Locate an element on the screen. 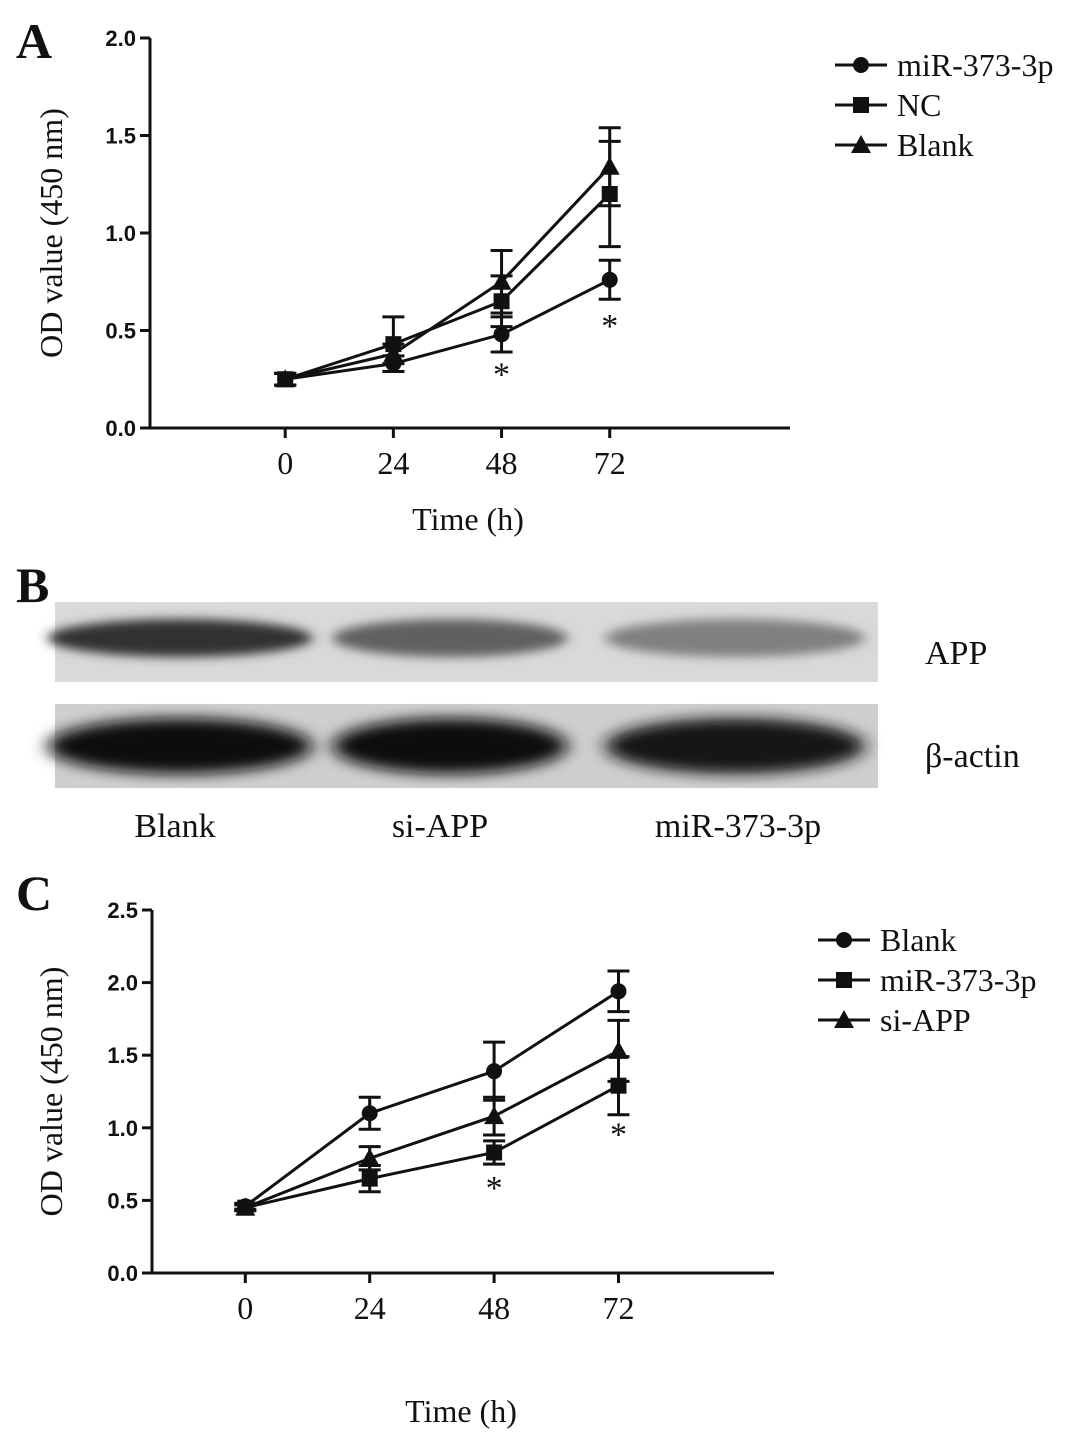 Image resolution: width=1087 pixels, height=1441 pixels. legend-label: NC is located at coordinates (919, 105).